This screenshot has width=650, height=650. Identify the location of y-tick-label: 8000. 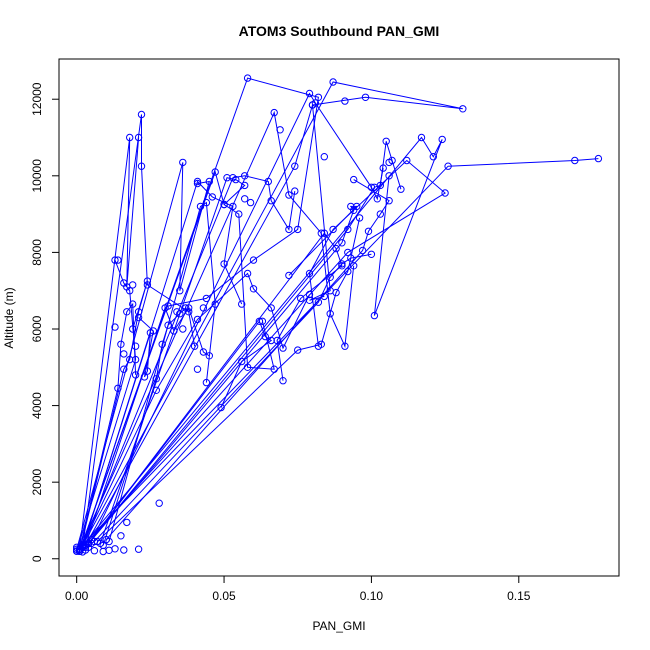
(37, 252).